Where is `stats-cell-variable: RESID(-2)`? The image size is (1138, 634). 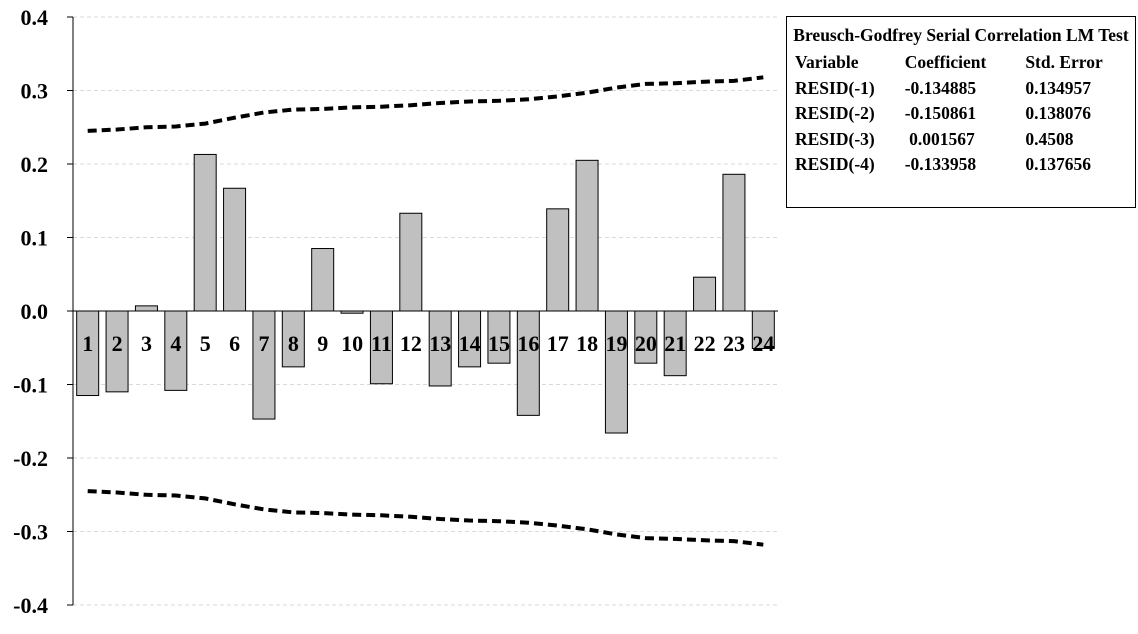
stats-cell-variable: RESID(-2) is located at coordinates (835, 113).